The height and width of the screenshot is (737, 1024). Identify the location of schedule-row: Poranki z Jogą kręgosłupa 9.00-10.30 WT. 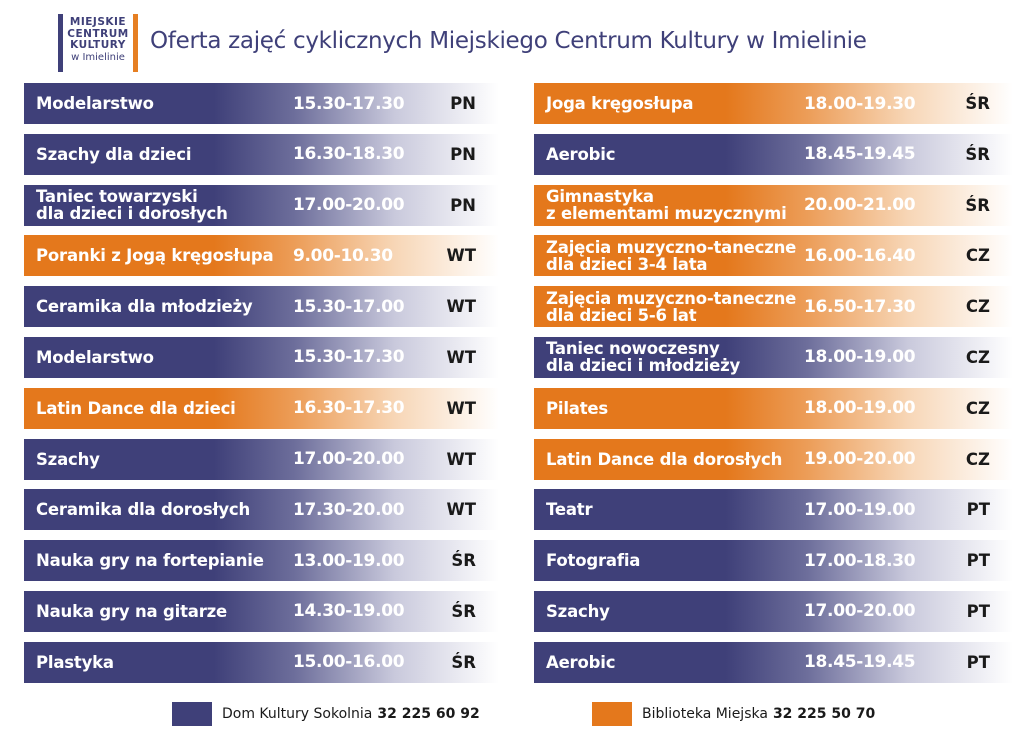
(261, 256).